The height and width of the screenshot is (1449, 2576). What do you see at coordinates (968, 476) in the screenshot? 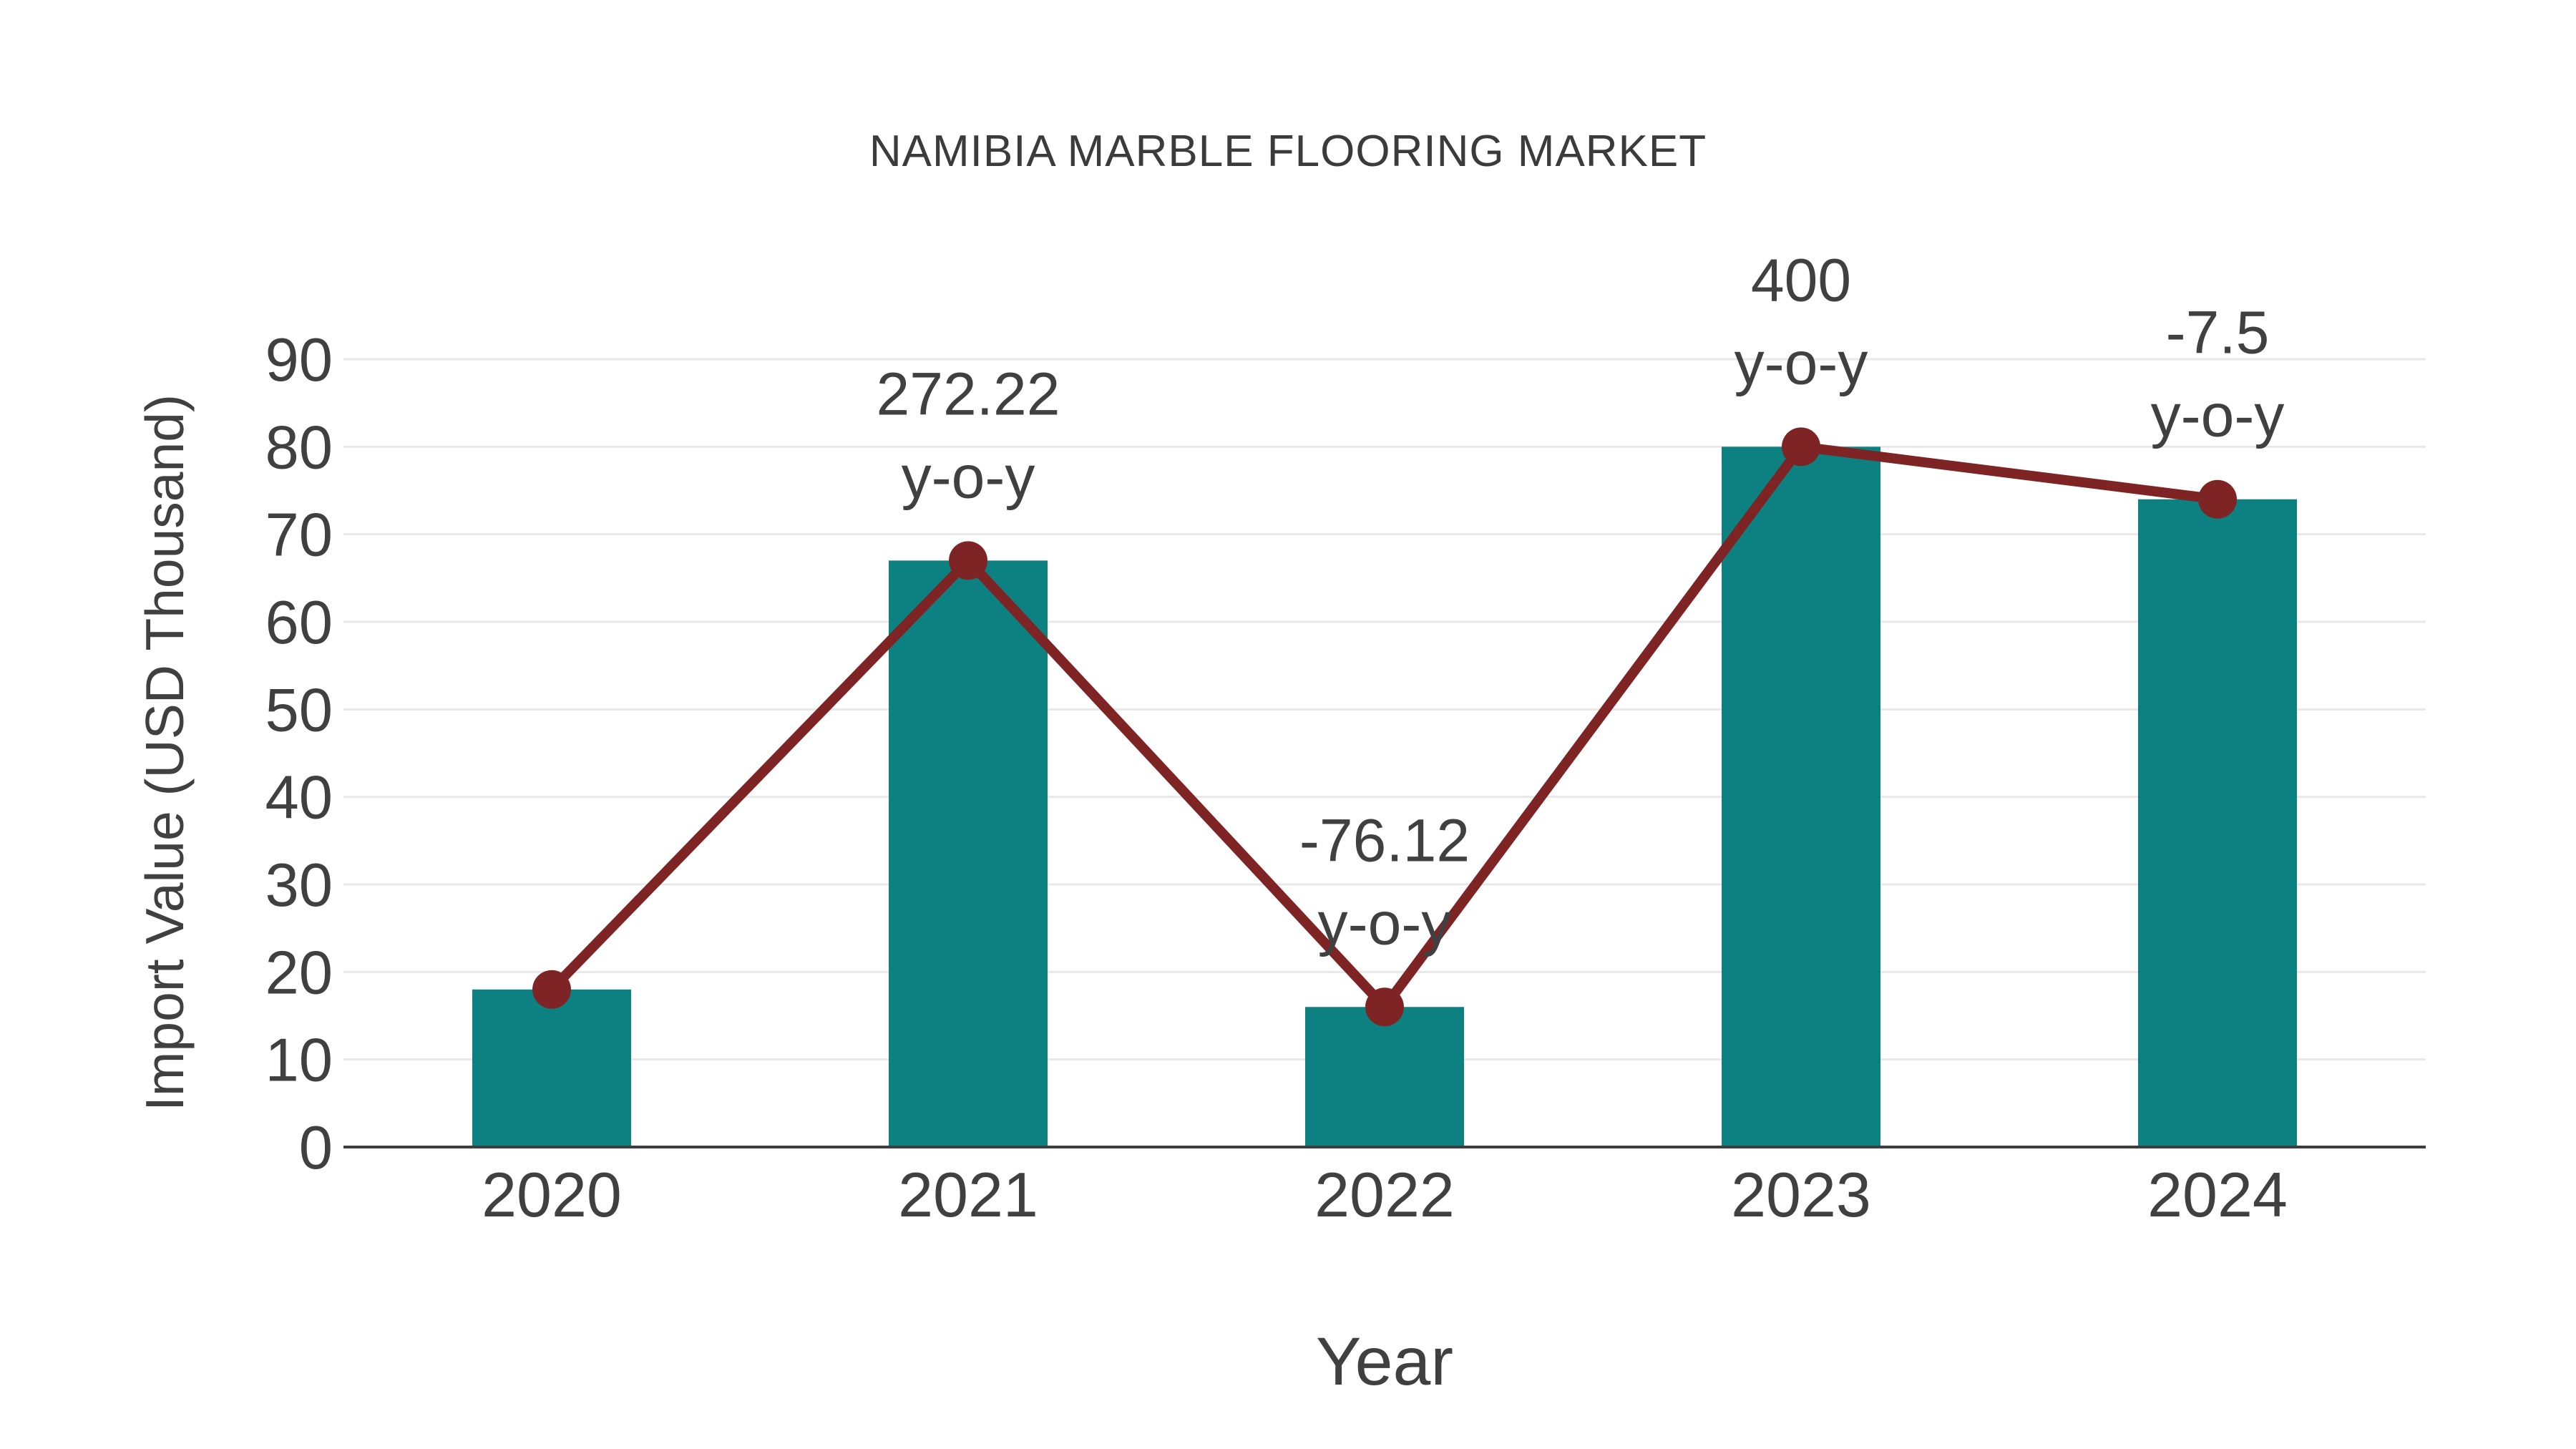
I see `annotation-unit-2021: y-o-y` at bounding box center [968, 476].